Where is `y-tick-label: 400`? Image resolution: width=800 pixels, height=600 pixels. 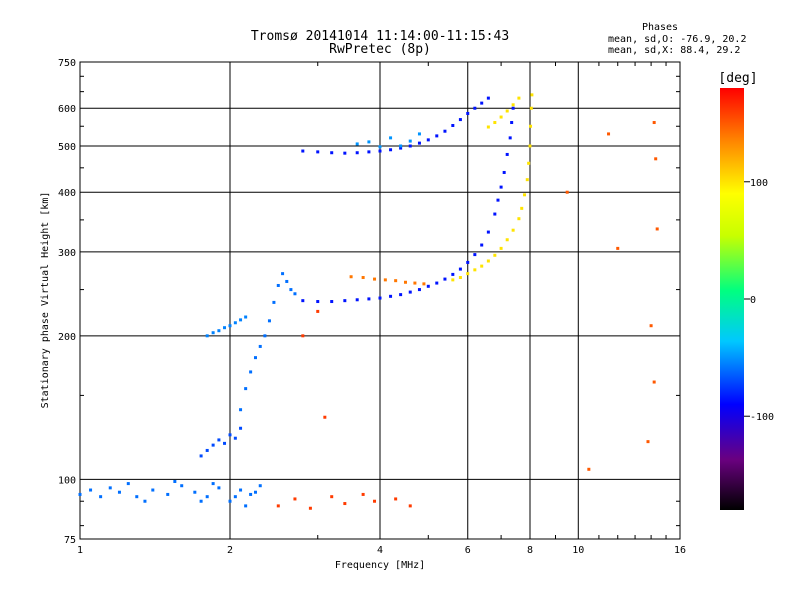
y-tick-label: 400 is located at coordinates (67, 193).